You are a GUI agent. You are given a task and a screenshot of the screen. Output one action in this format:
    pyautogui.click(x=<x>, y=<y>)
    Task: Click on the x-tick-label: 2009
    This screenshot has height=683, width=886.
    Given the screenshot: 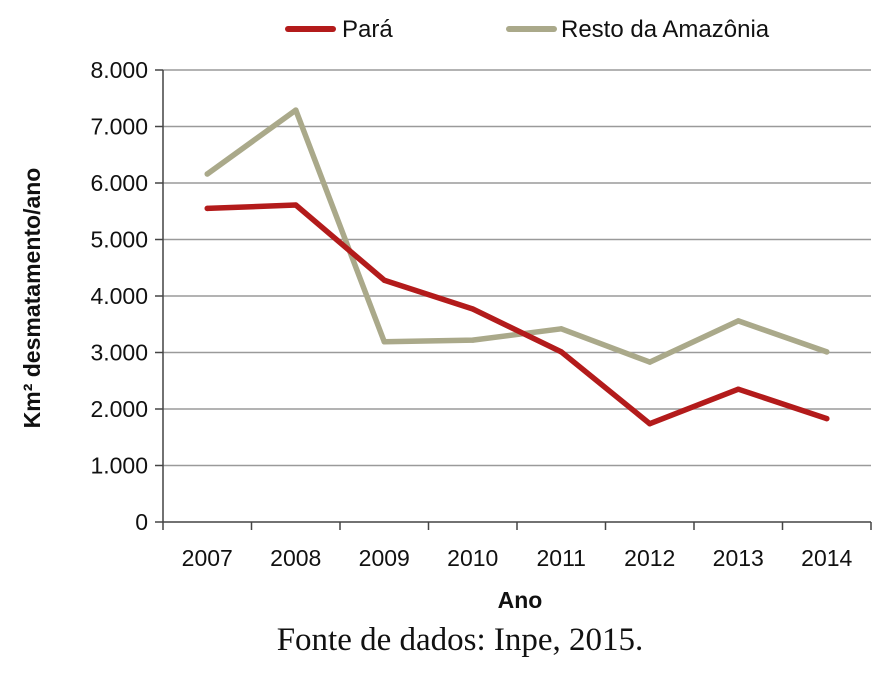 What is the action you would take?
    pyautogui.click(x=384, y=558)
    